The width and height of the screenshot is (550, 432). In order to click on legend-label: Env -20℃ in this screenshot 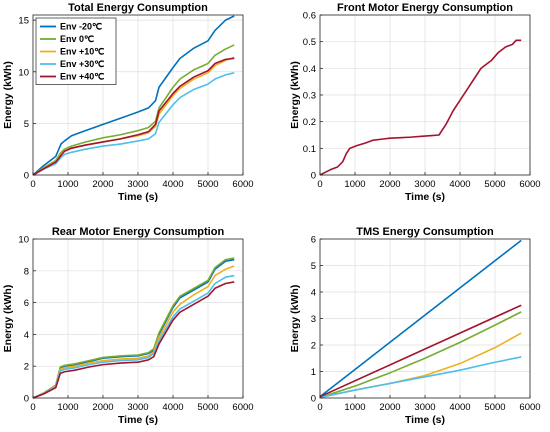, I will do `click(81, 27)`.